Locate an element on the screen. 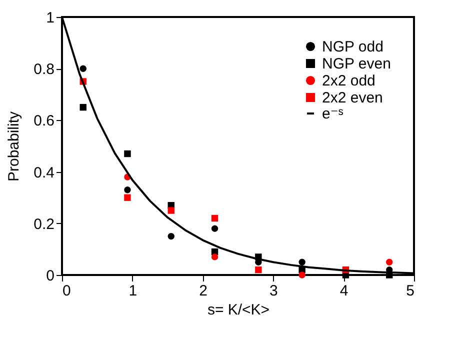  legend-label: NGP odd is located at coordinates (353, 47).